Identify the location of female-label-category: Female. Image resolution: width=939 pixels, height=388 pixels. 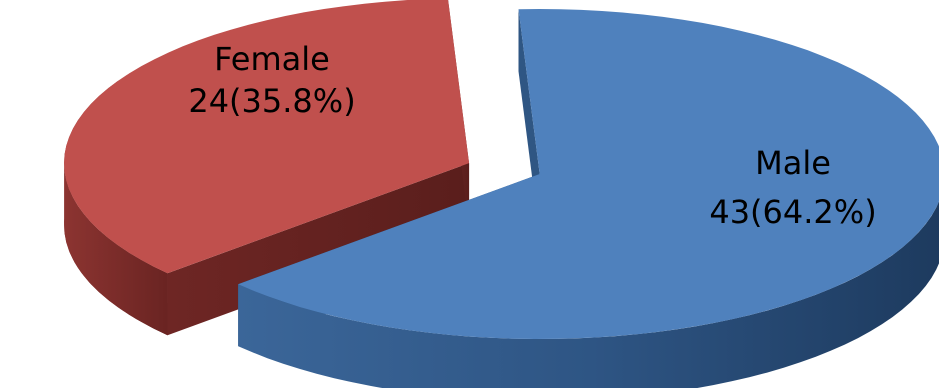
(272, 59).